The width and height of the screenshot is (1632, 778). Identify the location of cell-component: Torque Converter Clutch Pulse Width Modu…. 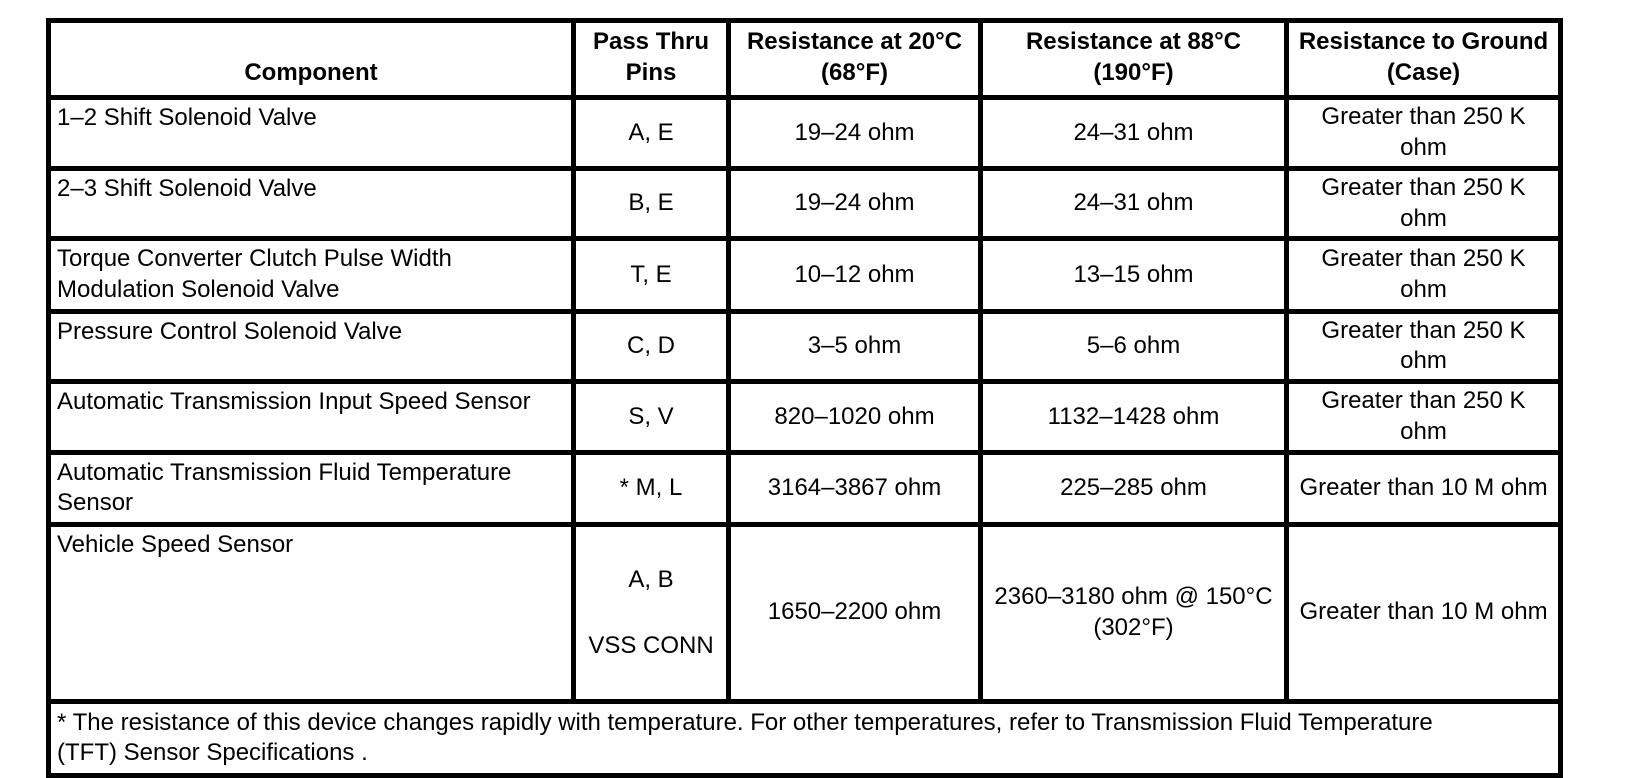
(311, 275).